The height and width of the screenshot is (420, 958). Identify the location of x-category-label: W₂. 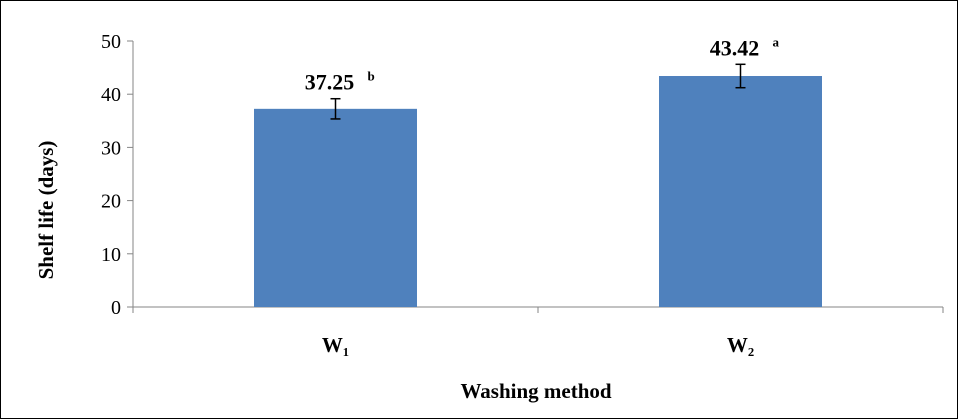
(740, 345).